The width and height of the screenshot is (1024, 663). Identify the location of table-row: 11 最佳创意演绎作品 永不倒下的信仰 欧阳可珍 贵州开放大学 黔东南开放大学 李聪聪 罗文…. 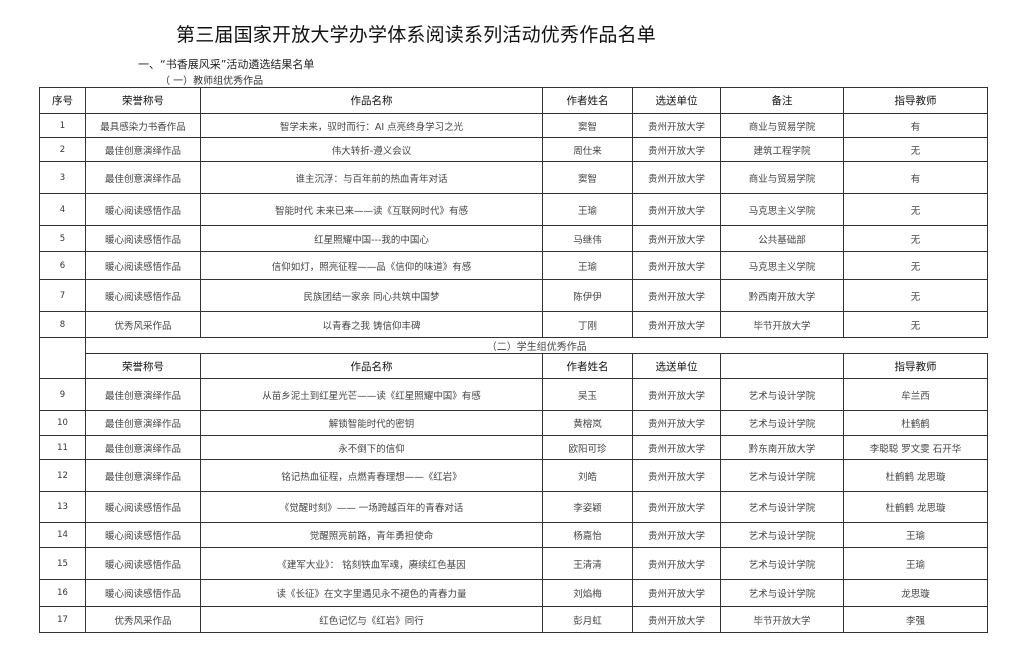
(513, 447).